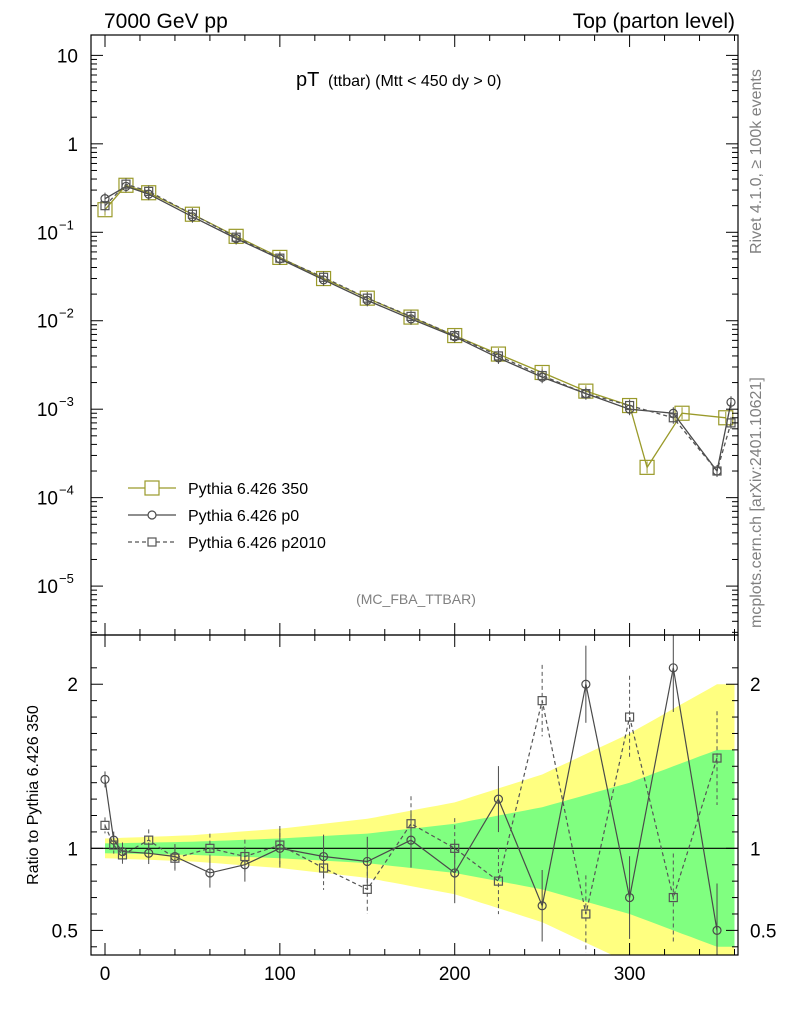 The image size is (786, 1024). What do you see at coordinates (105, 974) in the screenshot?
I see `x-tick-label: 0` at bounding box center [105, 974].